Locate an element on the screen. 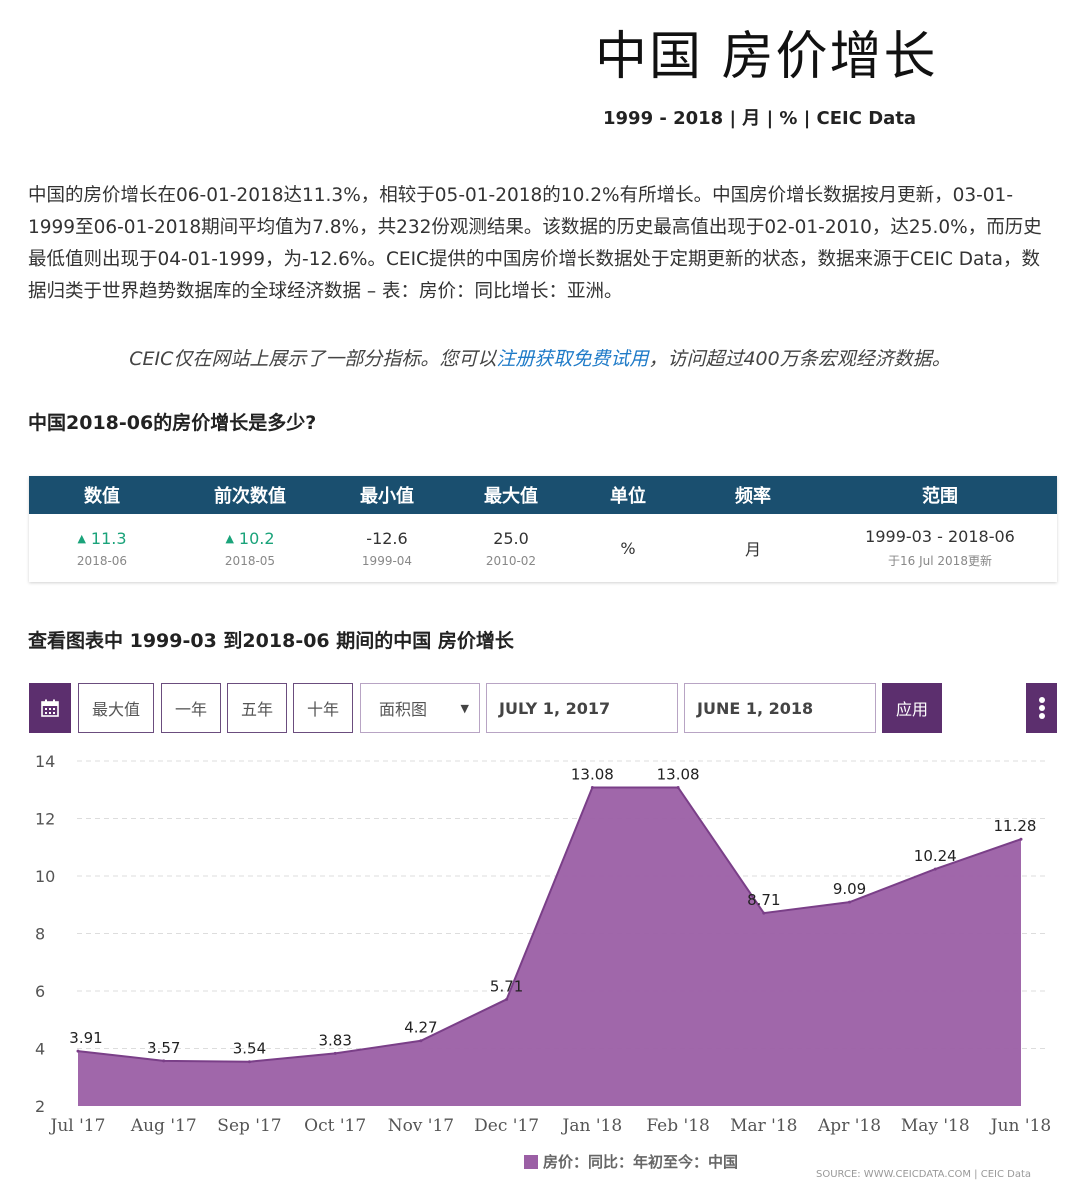  data-label: 3.54 is located at coordinates (249, 1049).